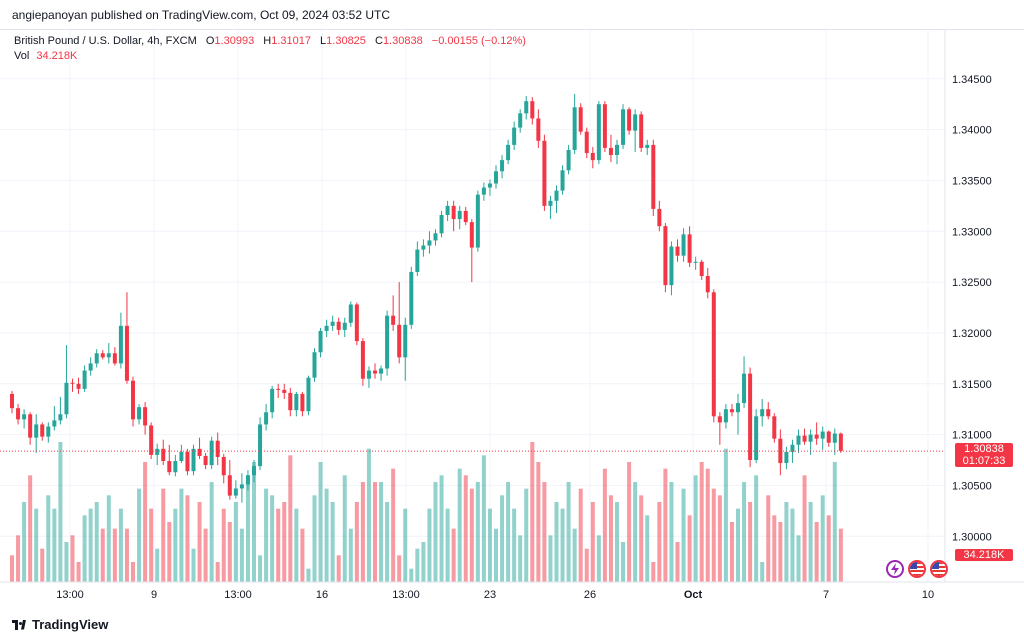 The image size is (1024, 641). Describe the element at coordinates (57, 56) in the screenshot. I see `volume-value: 34.218K` at that location.